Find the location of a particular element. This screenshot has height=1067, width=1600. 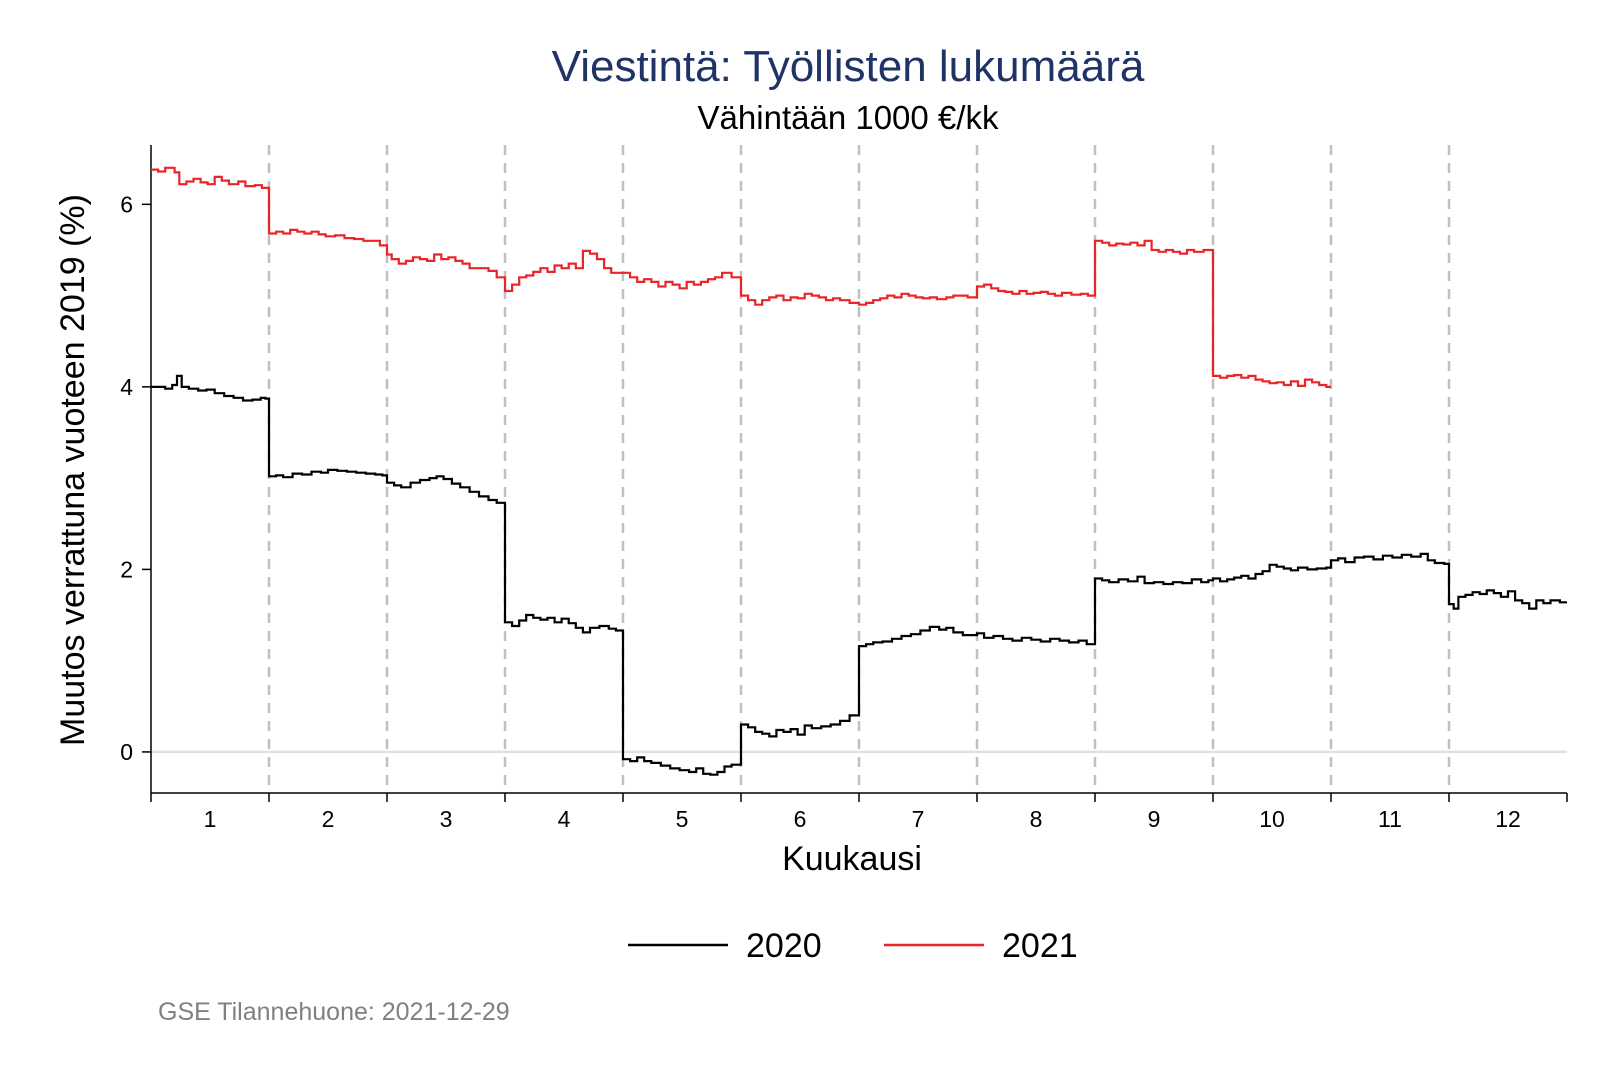

y-tick-label-6: 6 is located at coordinates (126, 204).